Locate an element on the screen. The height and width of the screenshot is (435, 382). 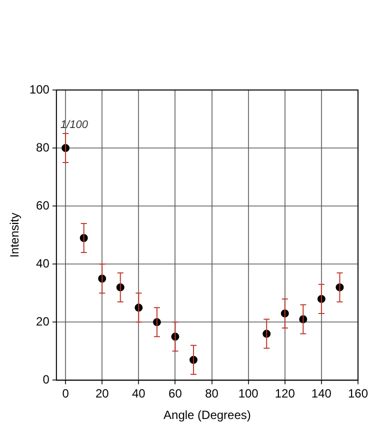
y-tick-label: 40 is located at coordinates (43, 263).